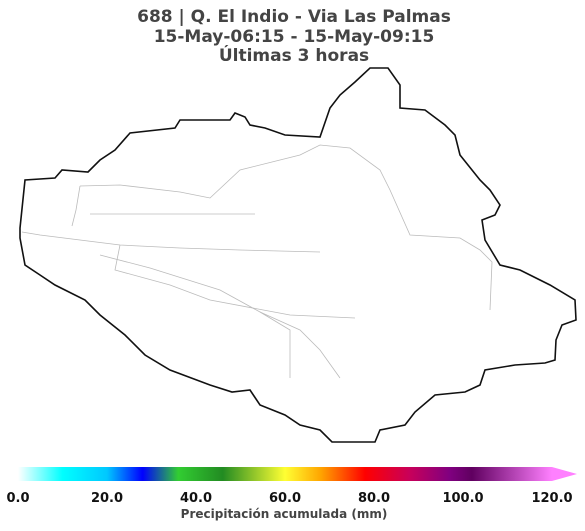  What do you see at coordinates (374, 498) in the screenshot?
I see `tick-label: 80.0` at bounding box center [374, 498].